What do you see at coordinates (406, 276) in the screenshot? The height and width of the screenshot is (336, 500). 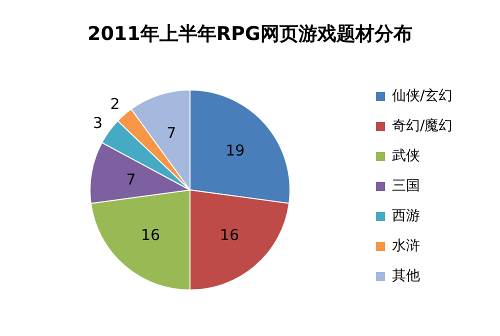 I see `legend-label: 其他` at bounding box center [406, 276].